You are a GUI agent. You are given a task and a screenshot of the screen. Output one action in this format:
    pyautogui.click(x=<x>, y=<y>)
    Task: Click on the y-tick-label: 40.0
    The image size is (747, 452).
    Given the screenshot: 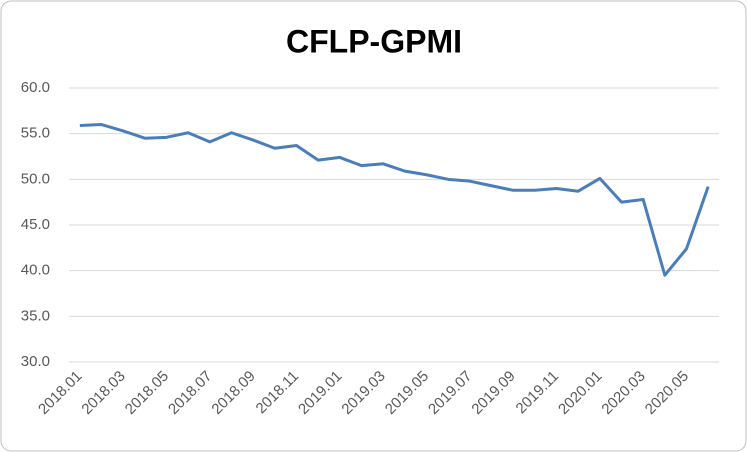 What is the action you would take?
    pyautogui.click(x=35, y=270)
    